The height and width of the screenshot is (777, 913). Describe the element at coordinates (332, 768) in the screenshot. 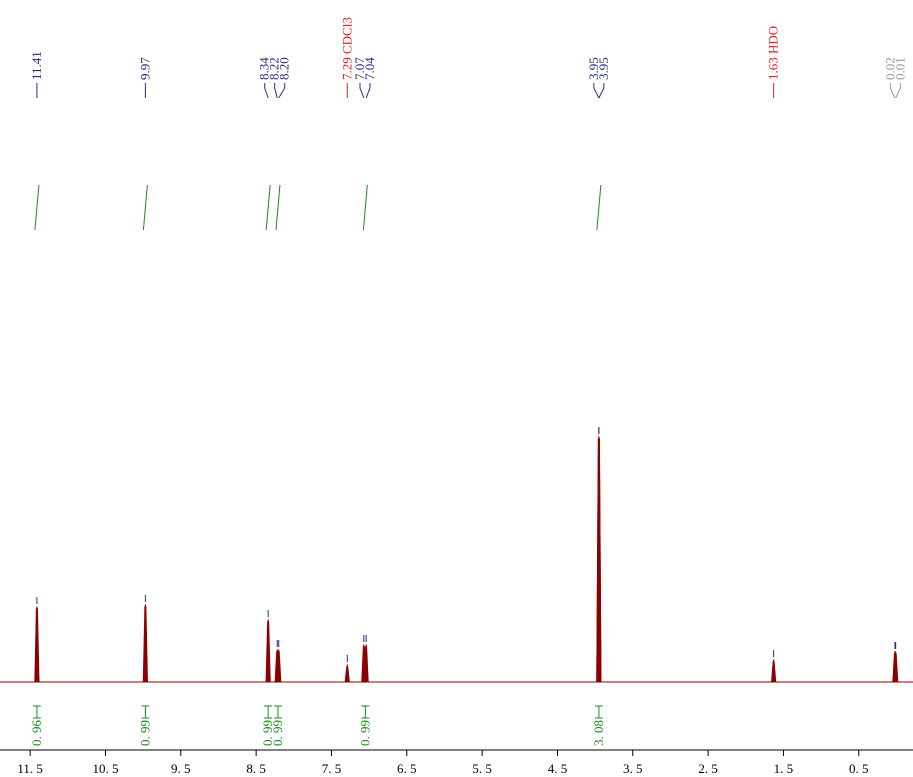

I see `x-tick-label: 7. 5` at that location.